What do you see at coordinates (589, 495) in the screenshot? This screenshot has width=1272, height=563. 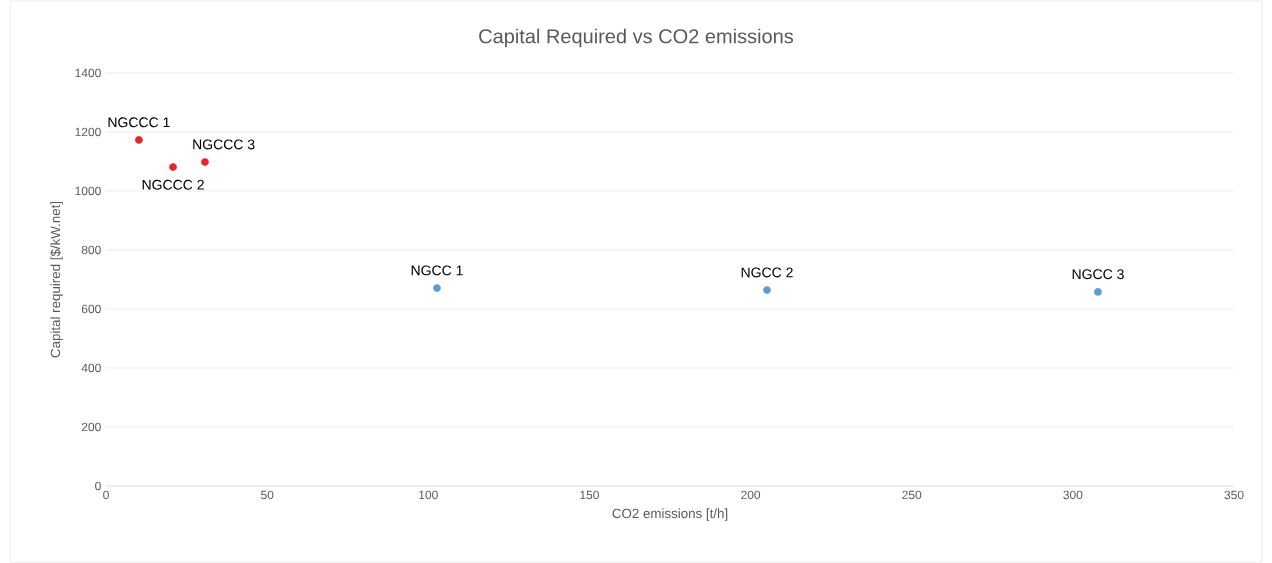 I see `x-tick-label: 150` at bounding box center [589, 495].